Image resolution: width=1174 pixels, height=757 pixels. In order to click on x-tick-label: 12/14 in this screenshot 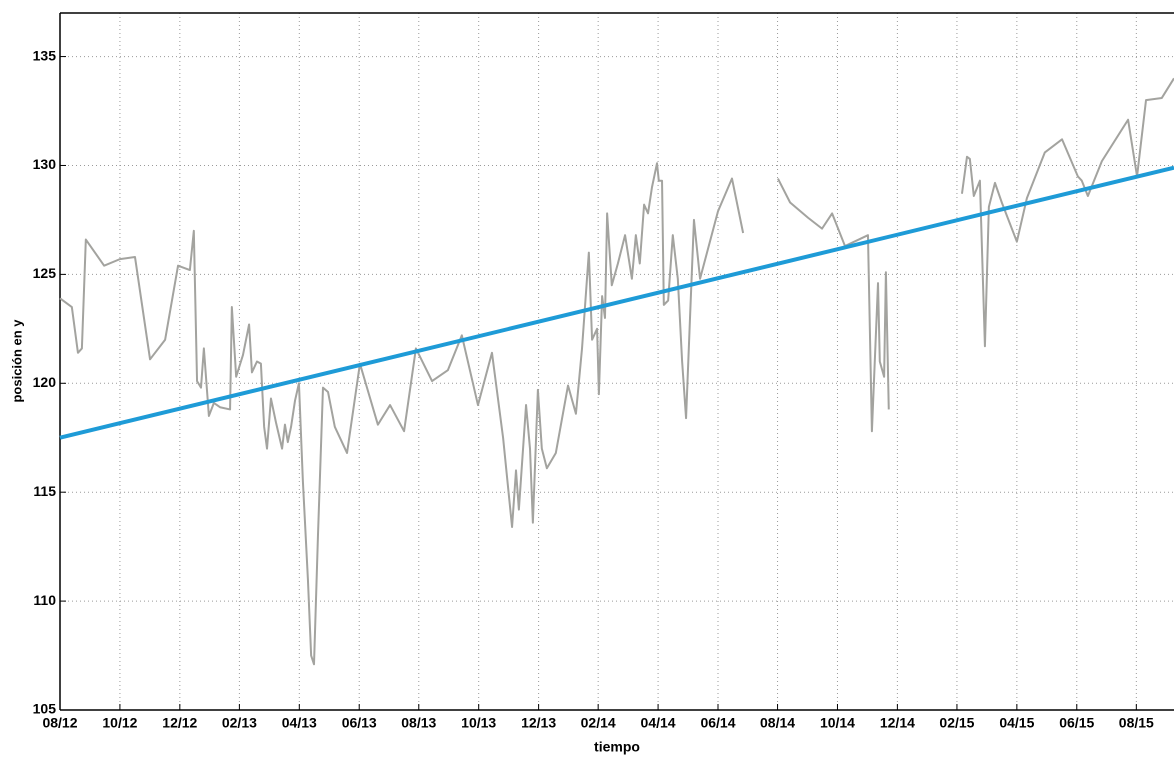, I will do `click(897, 723)`.